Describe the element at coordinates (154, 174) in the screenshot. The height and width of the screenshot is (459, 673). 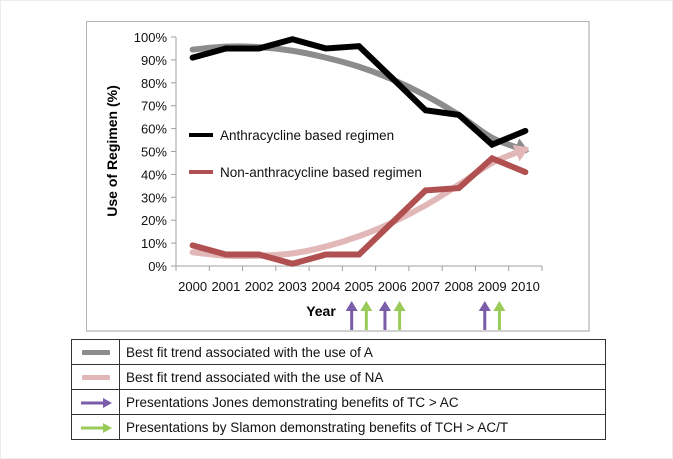
I see `y-tick-label: 40%` at that location.